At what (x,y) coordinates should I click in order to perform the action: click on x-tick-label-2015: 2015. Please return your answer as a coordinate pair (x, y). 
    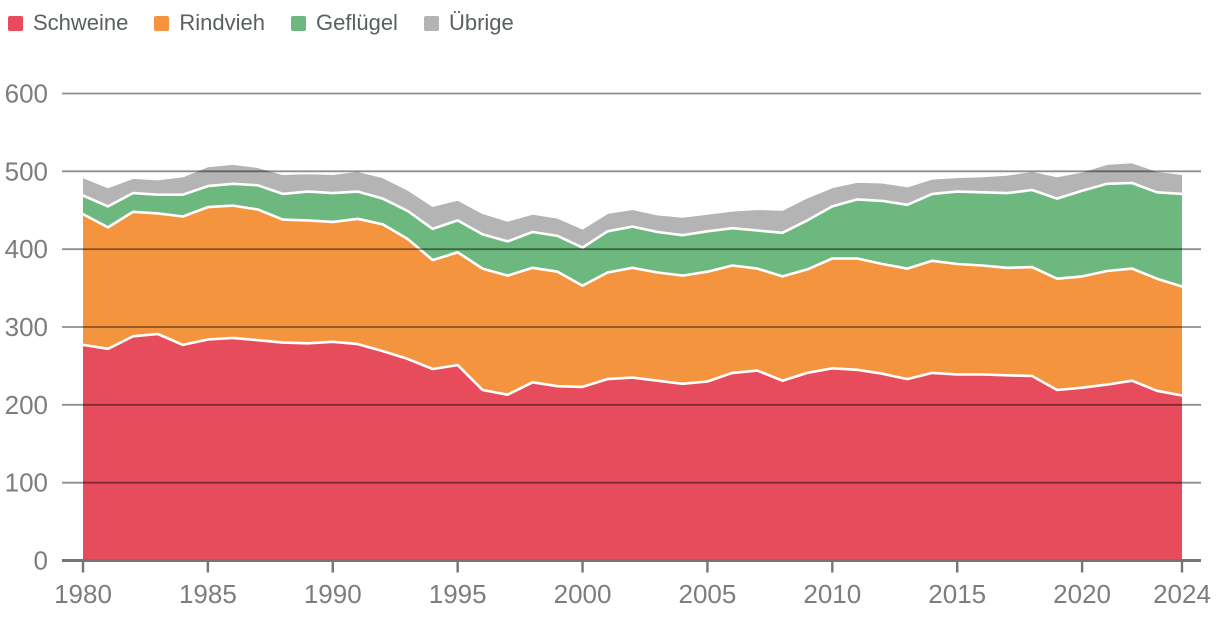
    Looking at the image, I should click on (957, 594).